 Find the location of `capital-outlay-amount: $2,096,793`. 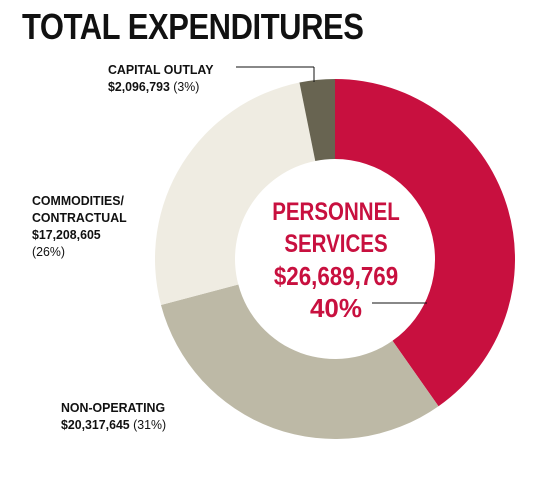

capital-outlay-amount: $2,096,793 is located at coordinates (139, 86).